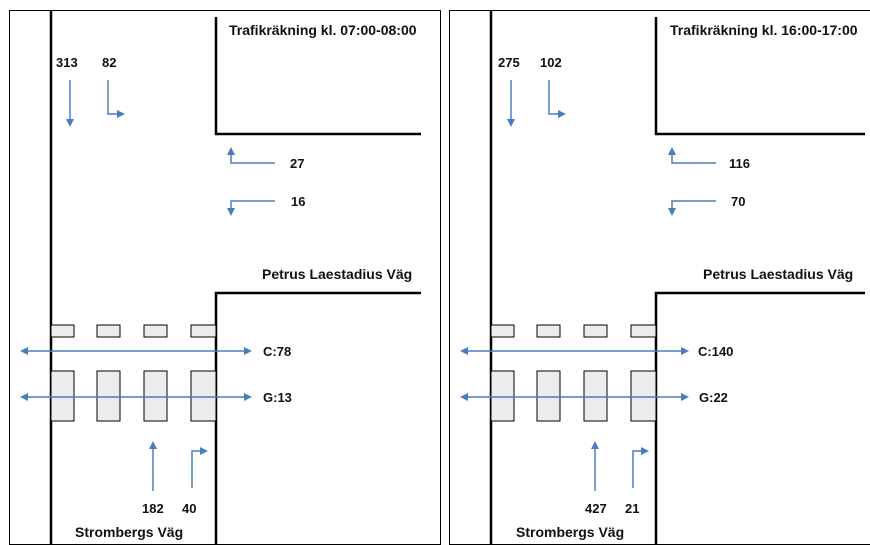 The width and height of the screenshot is (870, 545). I want to click on south-straight-count: 182, so click(153, 508).